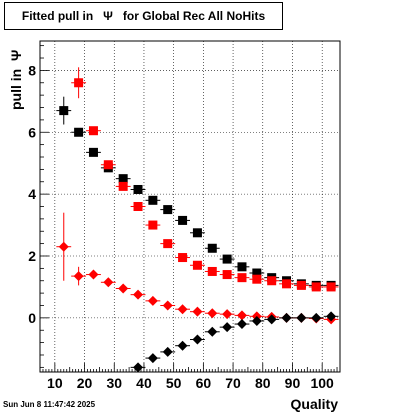 The height and width of the screenshot is (414, 400). What do you see at coordinates (32, 318) in the screenshot?
I see `y-tick-label: 0` at bounding box center [32, 318].